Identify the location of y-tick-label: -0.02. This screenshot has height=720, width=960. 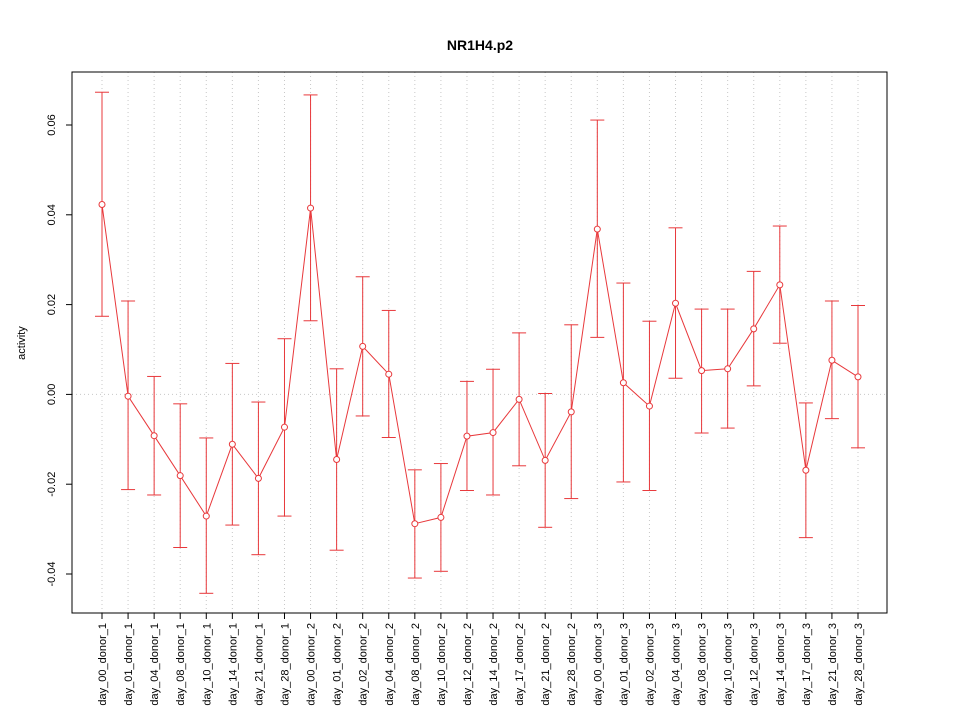
(52, 484).